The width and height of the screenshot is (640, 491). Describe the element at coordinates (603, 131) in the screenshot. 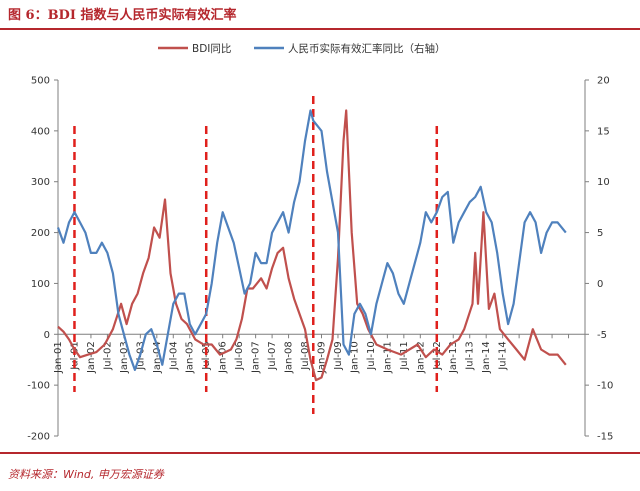

I see `right-y-tick-label: 15` at that location.